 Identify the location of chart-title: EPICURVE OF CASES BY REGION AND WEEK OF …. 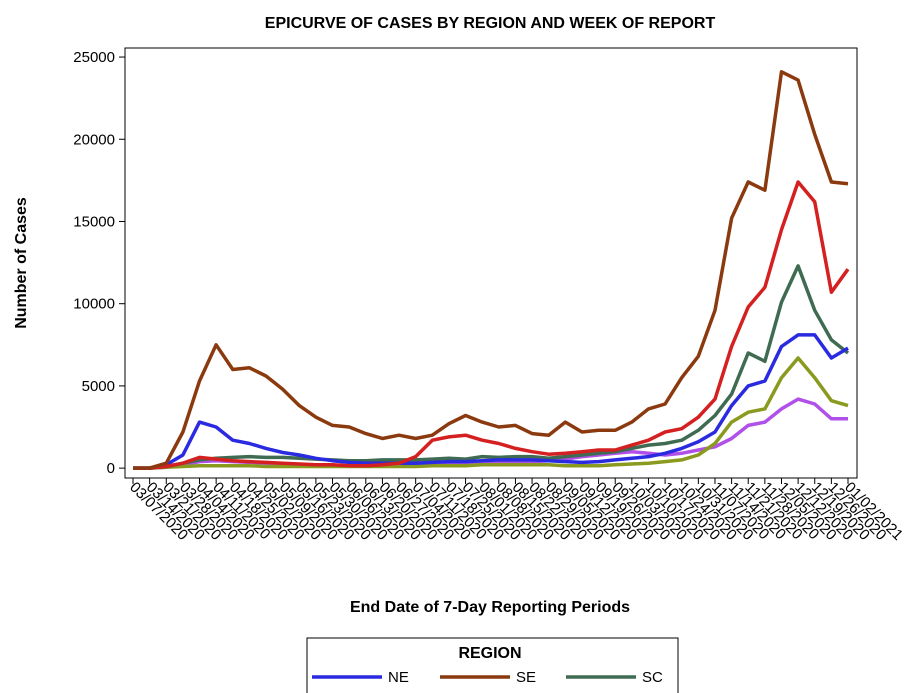
(490, 23).